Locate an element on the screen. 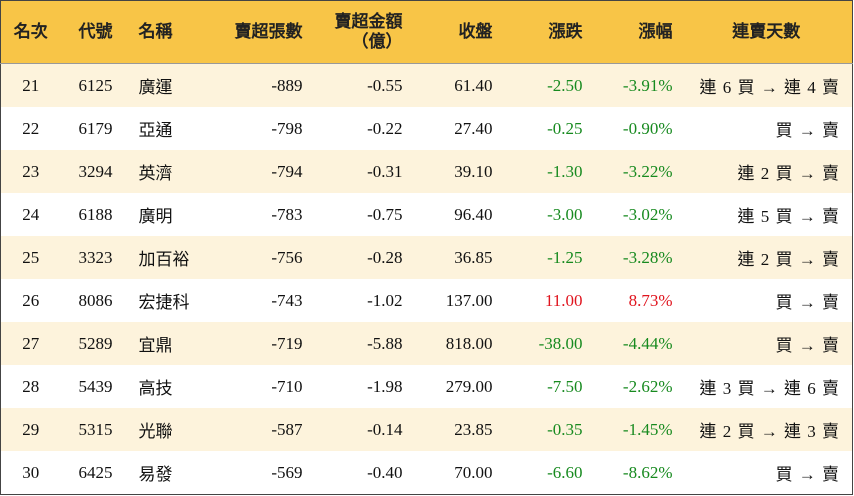 This screenshot has width=854, height=496. net-sell-lots: -710 is located at coordinates (287, 386).